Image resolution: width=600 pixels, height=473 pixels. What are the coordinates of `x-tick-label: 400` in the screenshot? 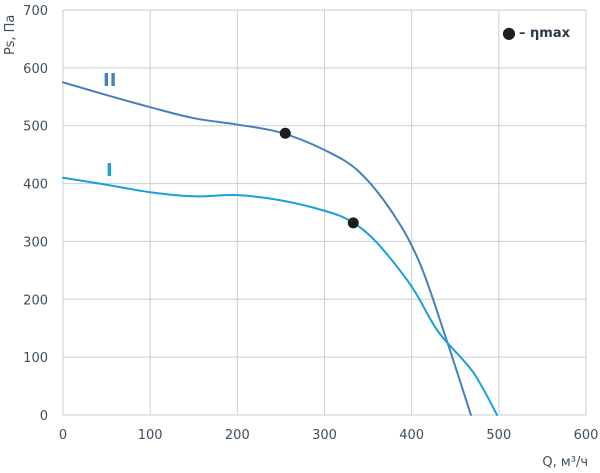 It's located at (411, 435).